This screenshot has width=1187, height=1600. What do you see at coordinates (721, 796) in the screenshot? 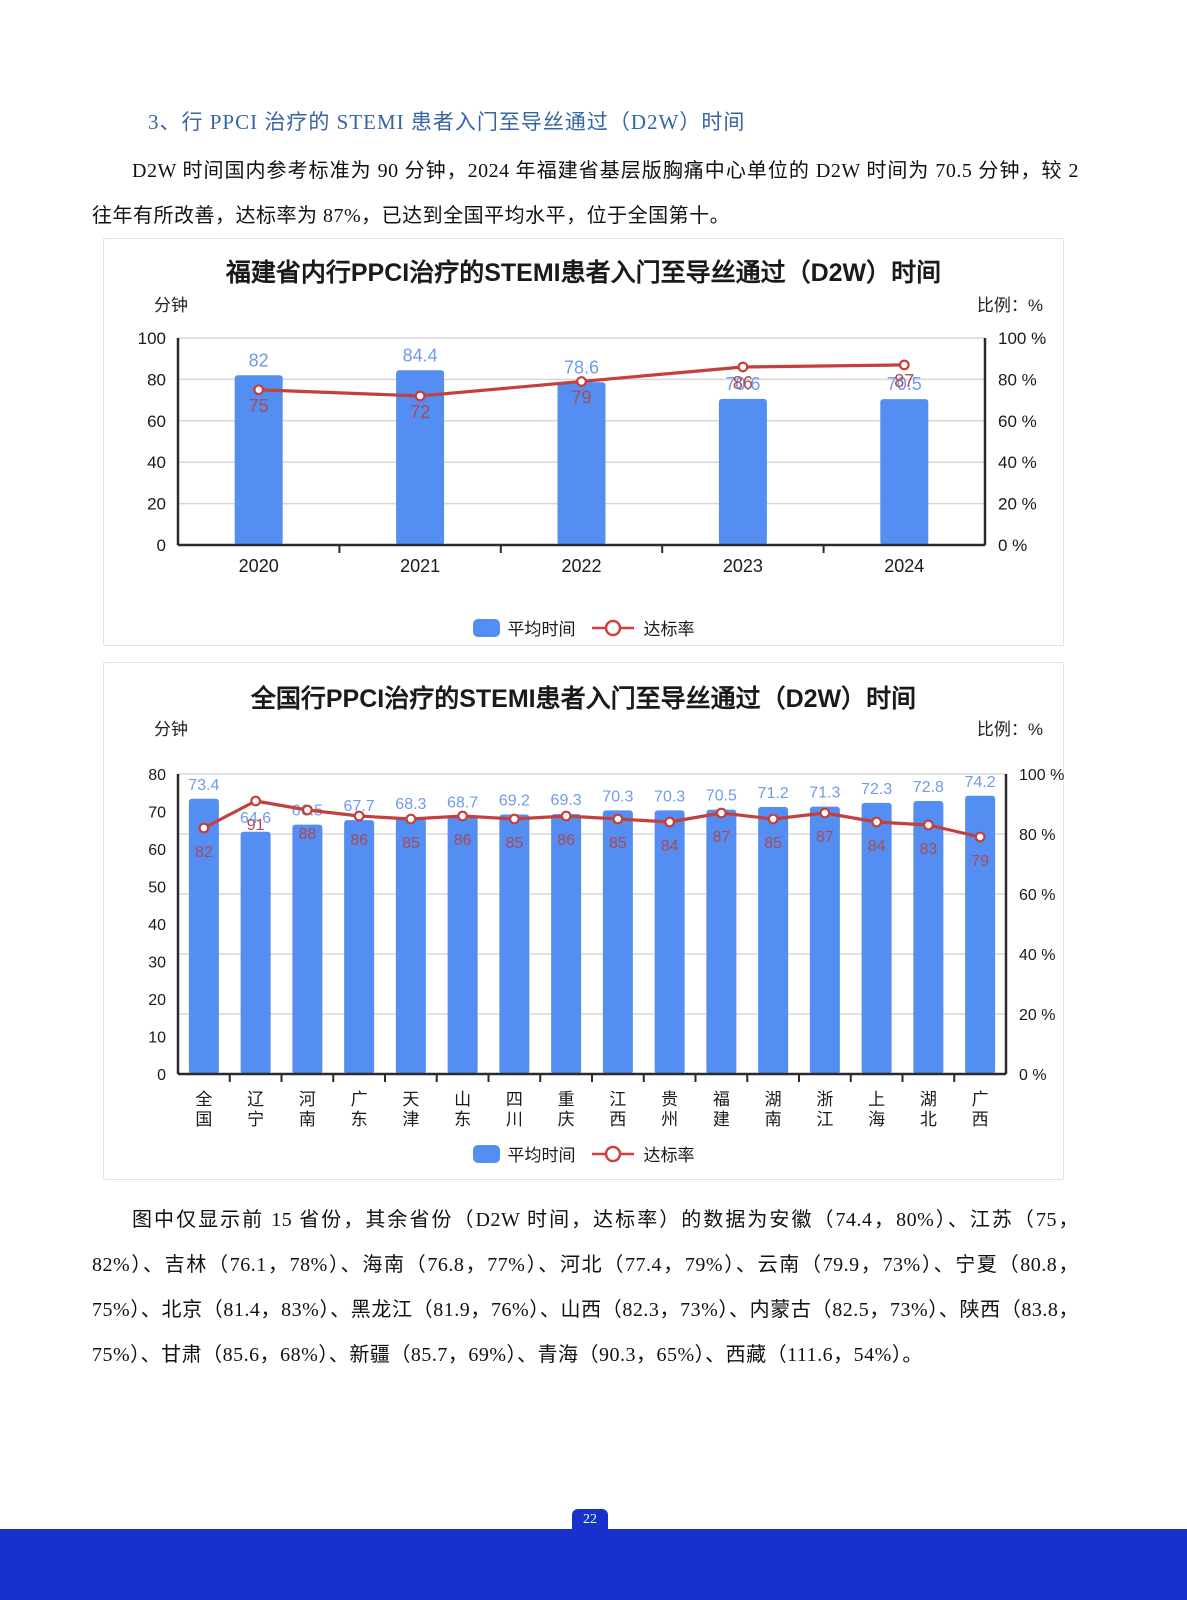
I see `bar-value-label: 70.5` at bounding box center [721, 796].